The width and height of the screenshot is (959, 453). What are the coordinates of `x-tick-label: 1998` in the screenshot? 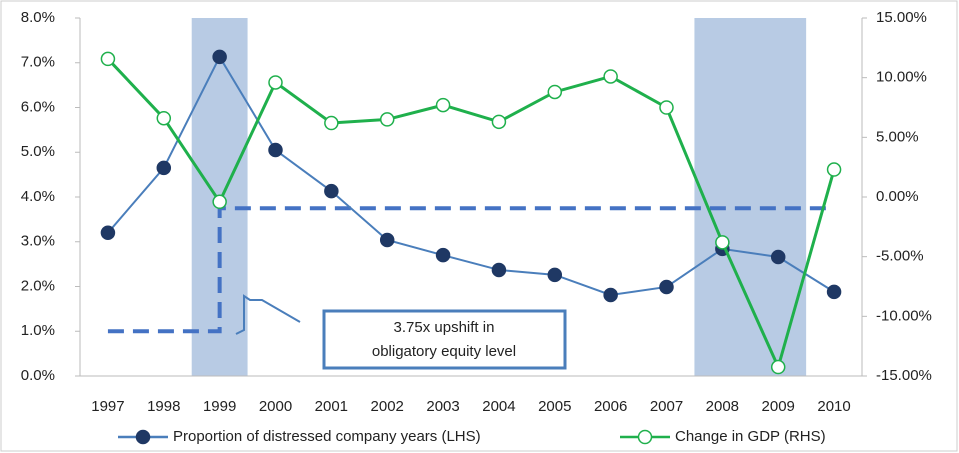 It's located at (163, 406).